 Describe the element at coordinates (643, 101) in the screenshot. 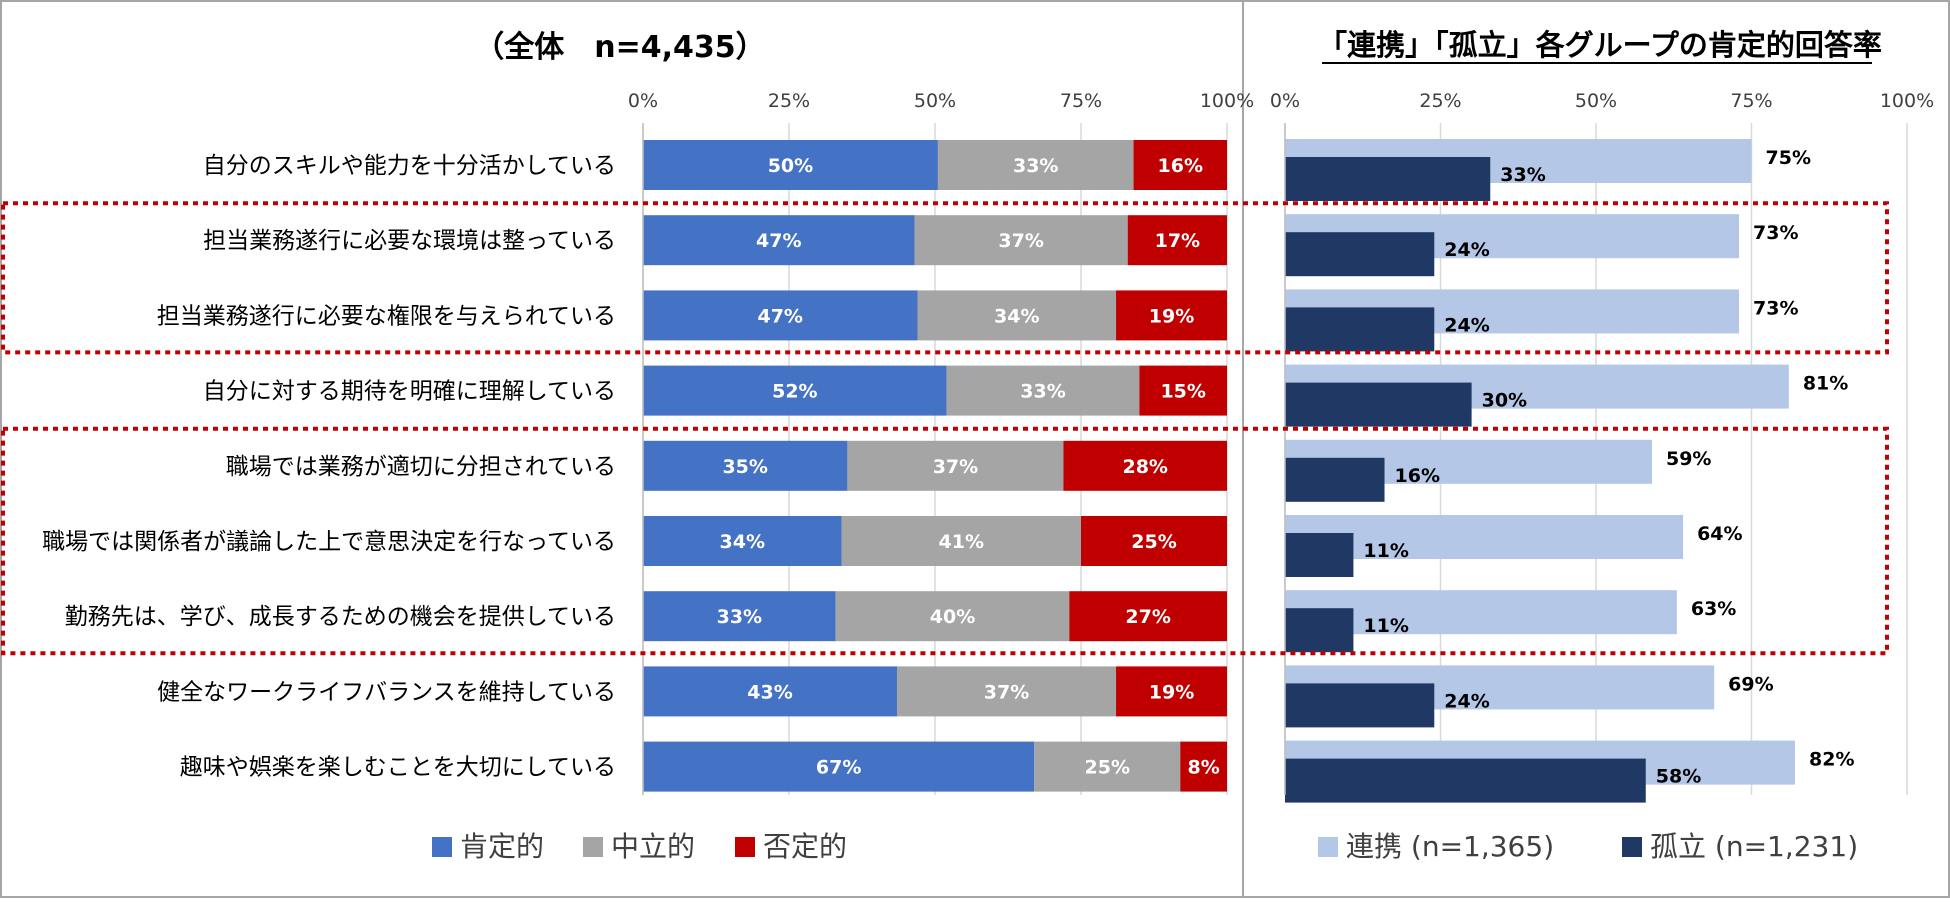

I see `left-x-tick-label: 0%` at that location.